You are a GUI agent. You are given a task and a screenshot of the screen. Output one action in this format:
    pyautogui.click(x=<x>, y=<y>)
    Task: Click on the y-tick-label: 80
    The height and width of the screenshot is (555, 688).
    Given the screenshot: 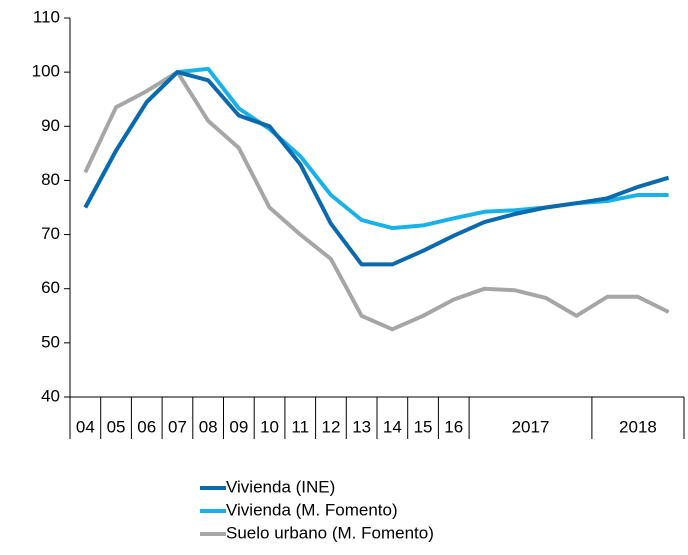 What is the action you would take?
    pyautogui.click(x=50, y=179)
    